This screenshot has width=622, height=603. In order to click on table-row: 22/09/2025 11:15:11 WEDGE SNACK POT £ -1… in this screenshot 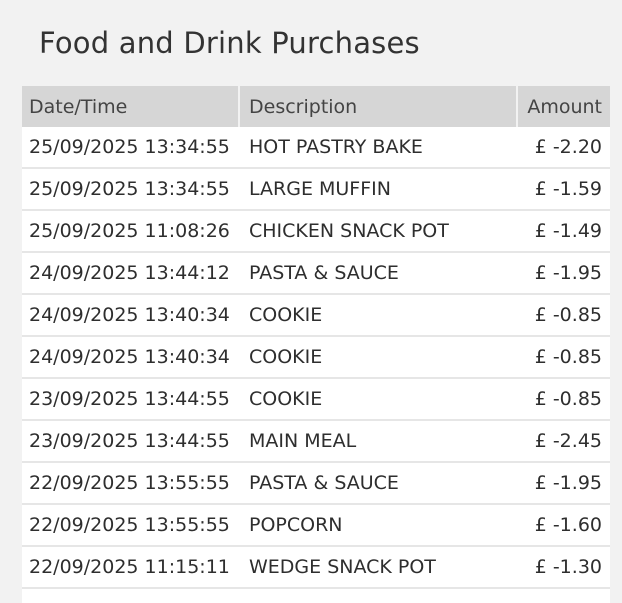, I will do `click(316, 568)`.